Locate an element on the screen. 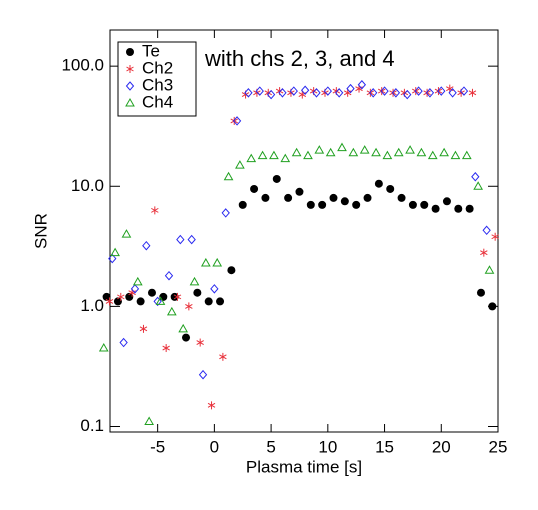 This screenshot has width=538, height=510. x-tick-label: 15 is located at coordinates (384, 446).